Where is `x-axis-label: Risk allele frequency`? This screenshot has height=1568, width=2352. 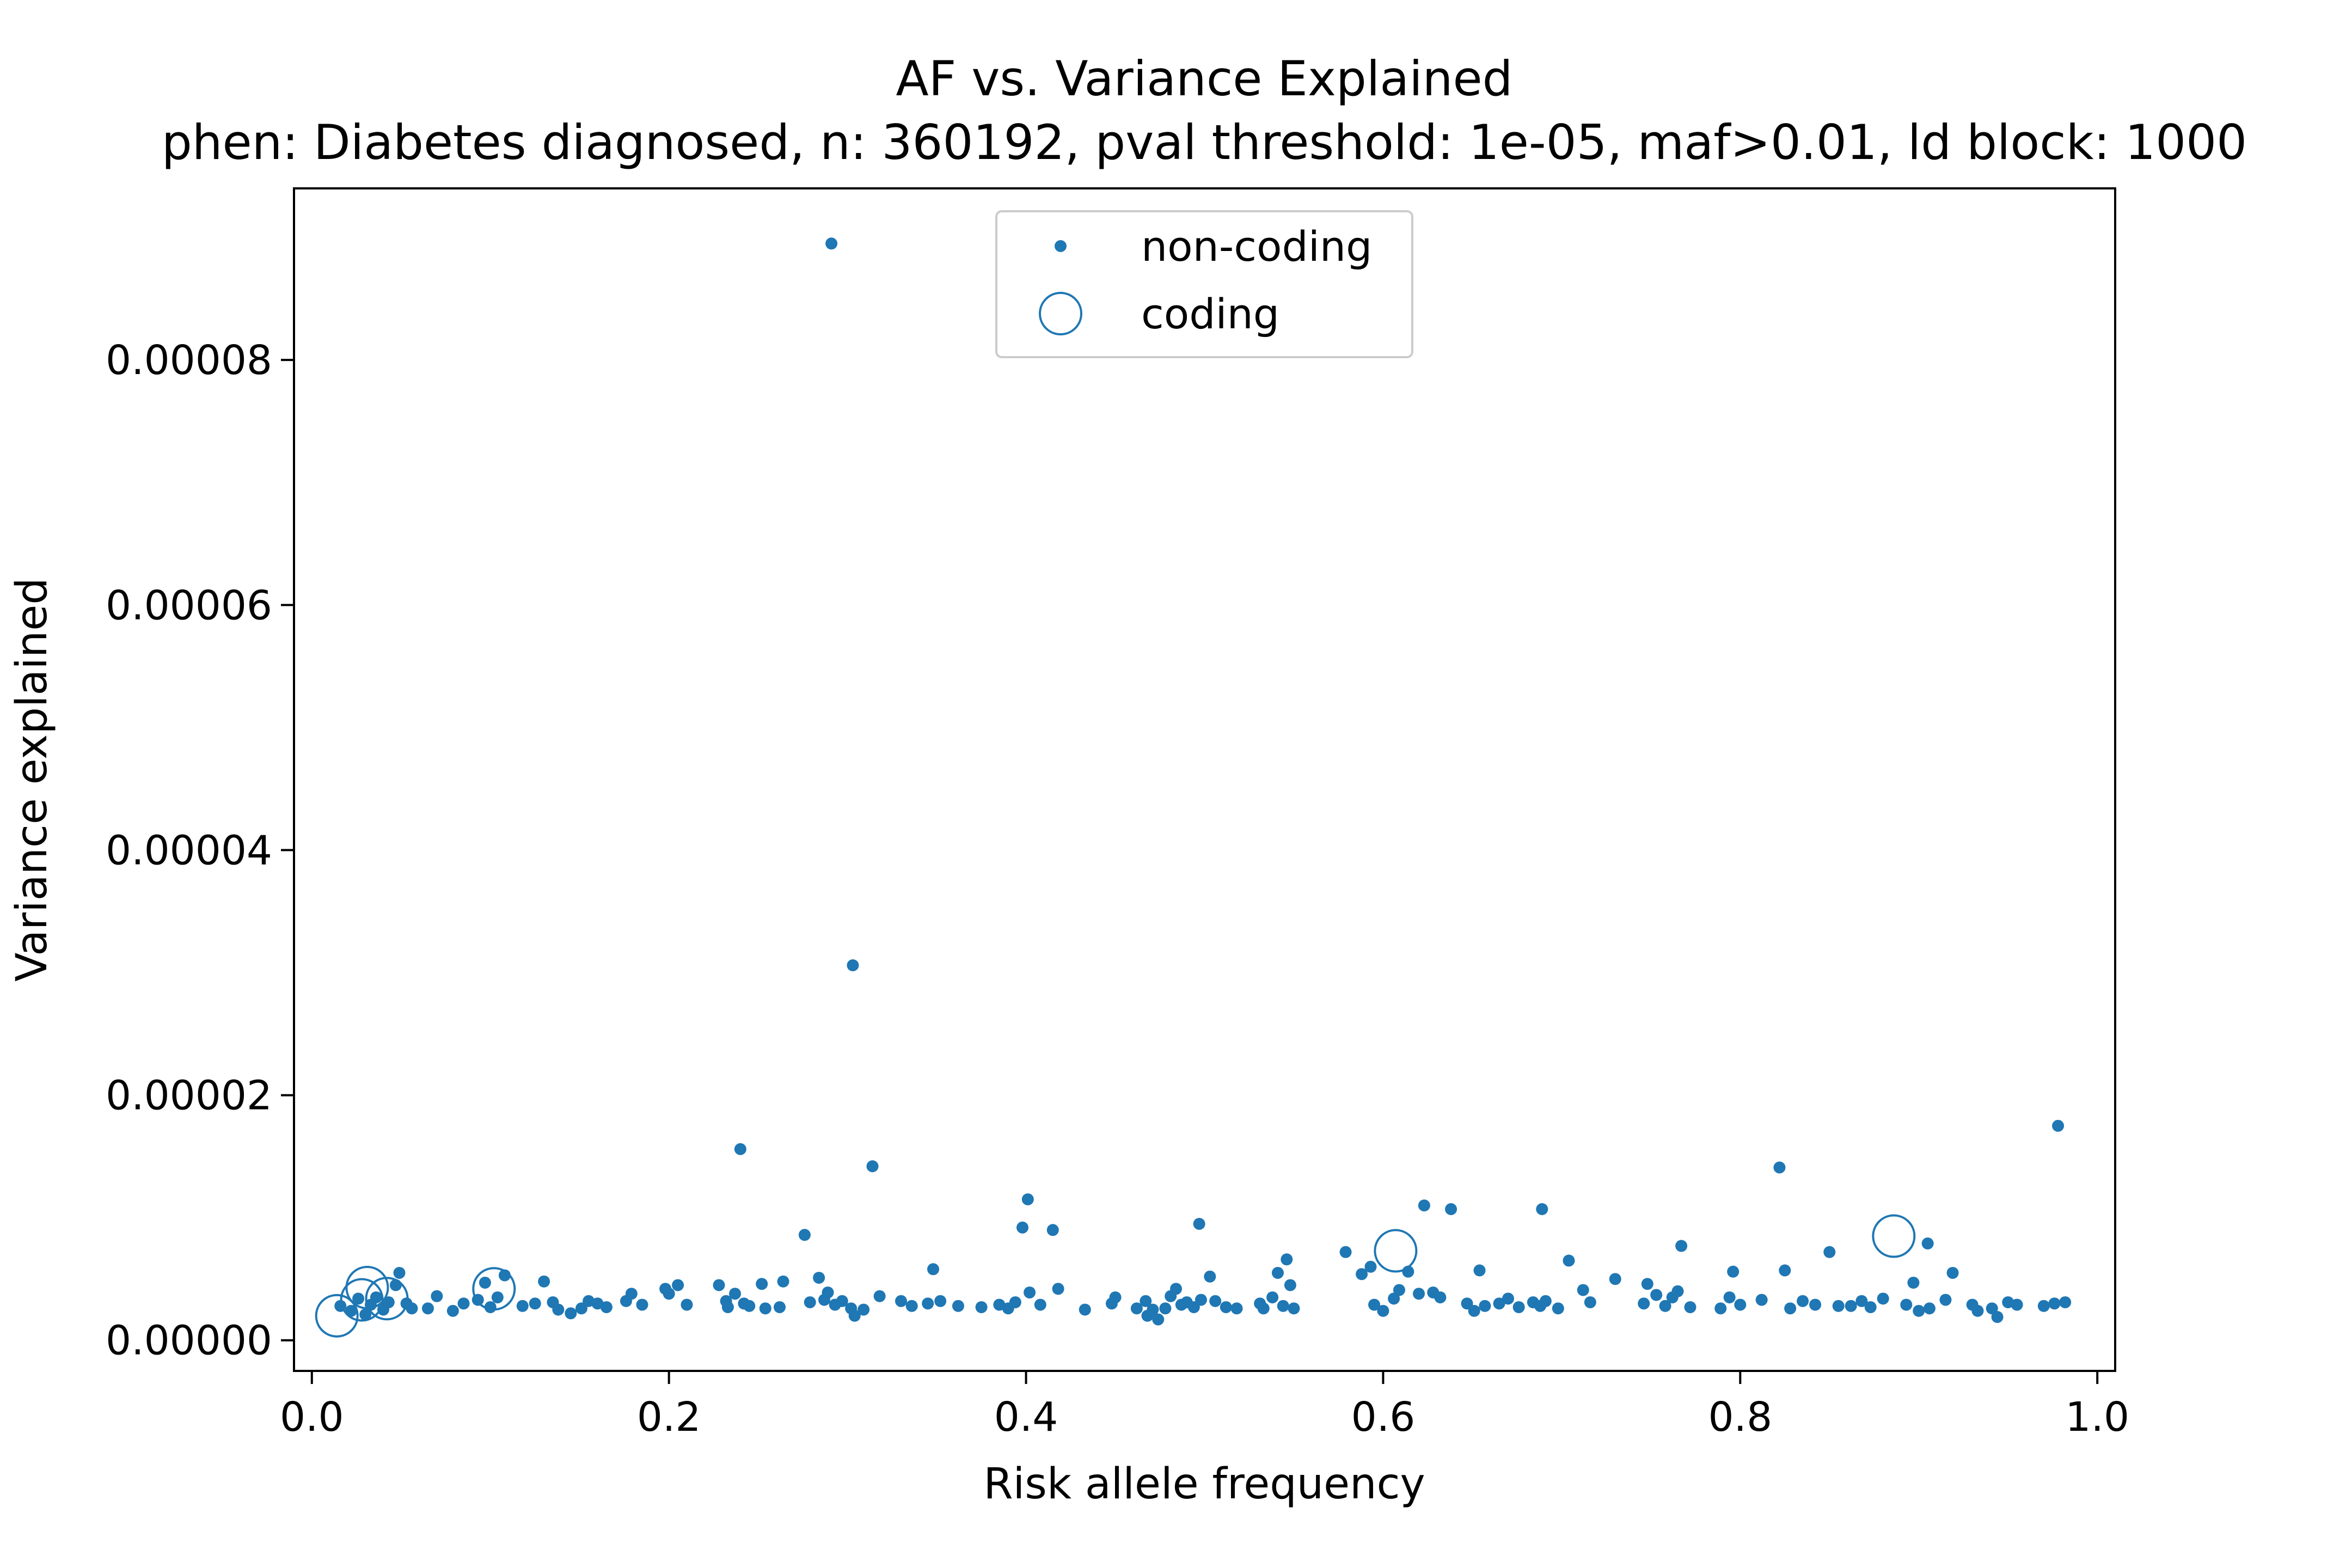
x-axis-label: Risk allele frequency is located at coordinates (1204, 1484).